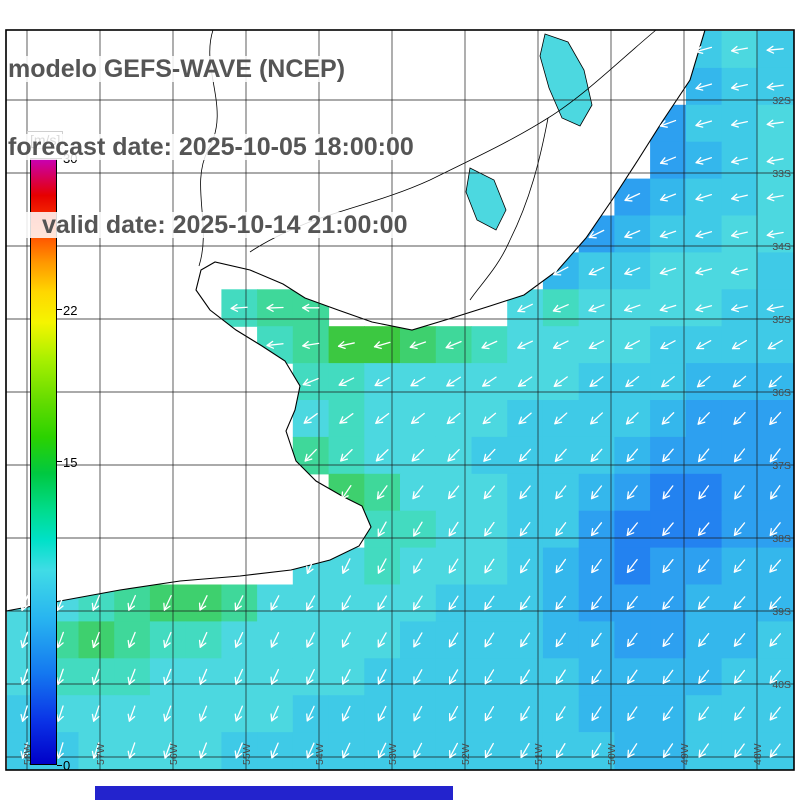  What do you see at coordinates (179, 69) in the screenshot?
I see `model-title: modelo GEFS-WAVE (NCEP)` at bounding box center [179, 69].